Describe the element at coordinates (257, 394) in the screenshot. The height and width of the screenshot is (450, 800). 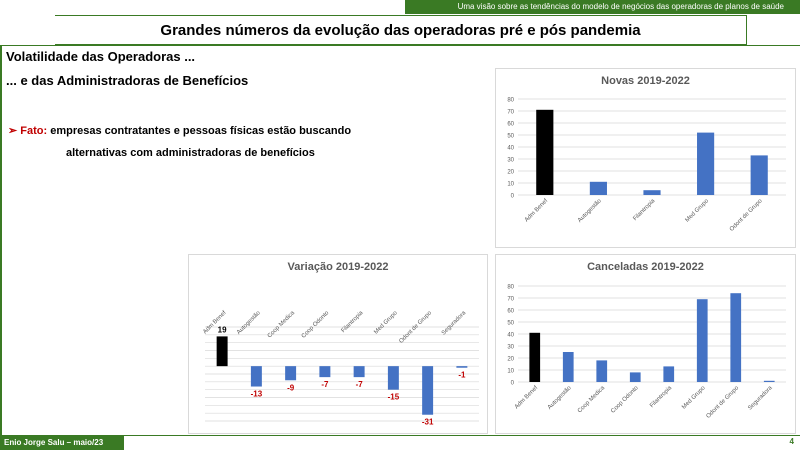
I see `data-label: -13` at that location.